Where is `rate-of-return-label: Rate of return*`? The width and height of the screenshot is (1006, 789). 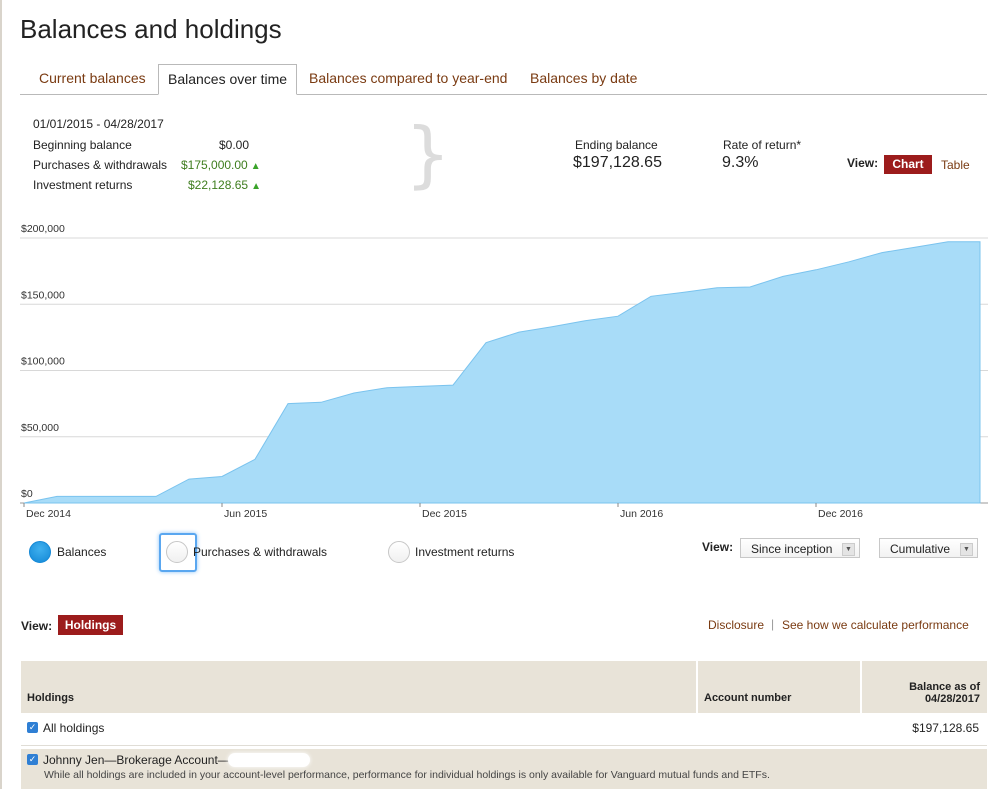 rate-of-return-label: Rate of return* is located at coordinates (762, 145).